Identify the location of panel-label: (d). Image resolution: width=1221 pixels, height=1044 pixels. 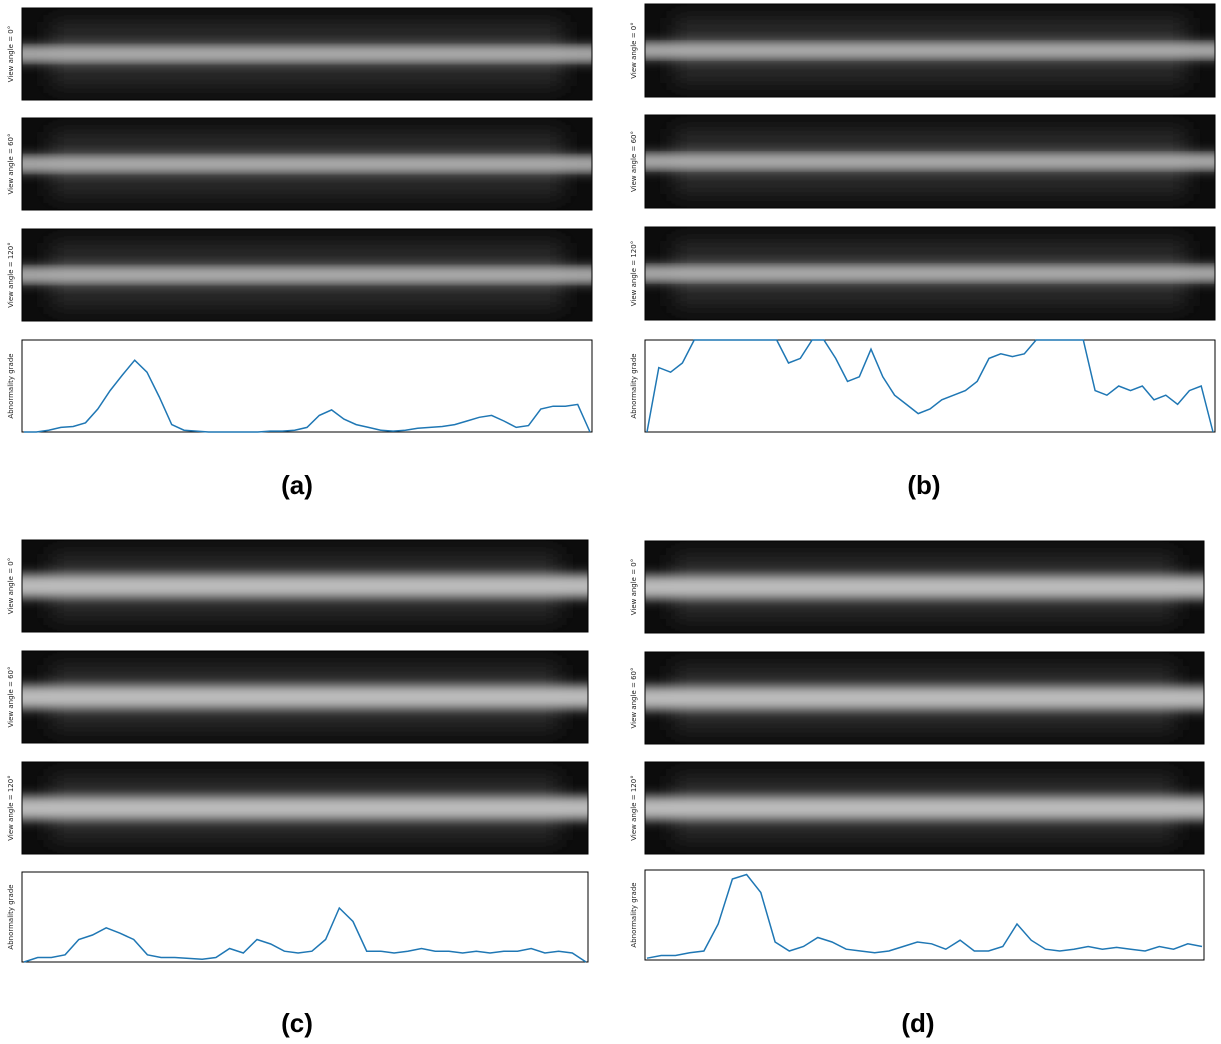
(917, 1023).